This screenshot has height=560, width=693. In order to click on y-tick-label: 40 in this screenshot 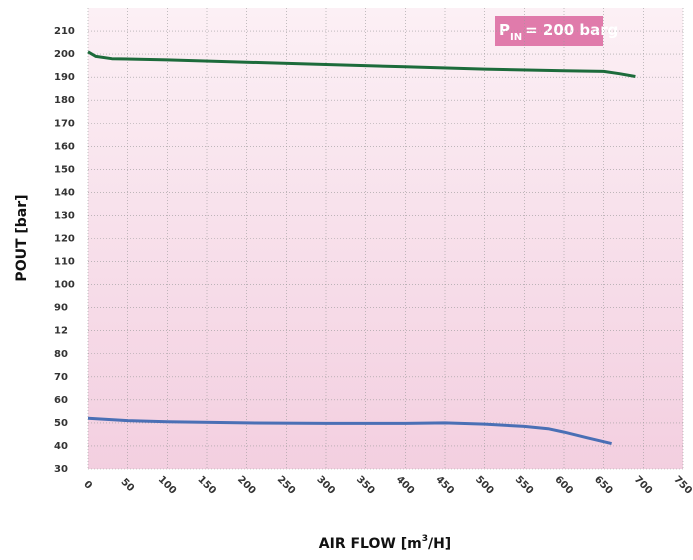, I will do `click(61, 446)`.